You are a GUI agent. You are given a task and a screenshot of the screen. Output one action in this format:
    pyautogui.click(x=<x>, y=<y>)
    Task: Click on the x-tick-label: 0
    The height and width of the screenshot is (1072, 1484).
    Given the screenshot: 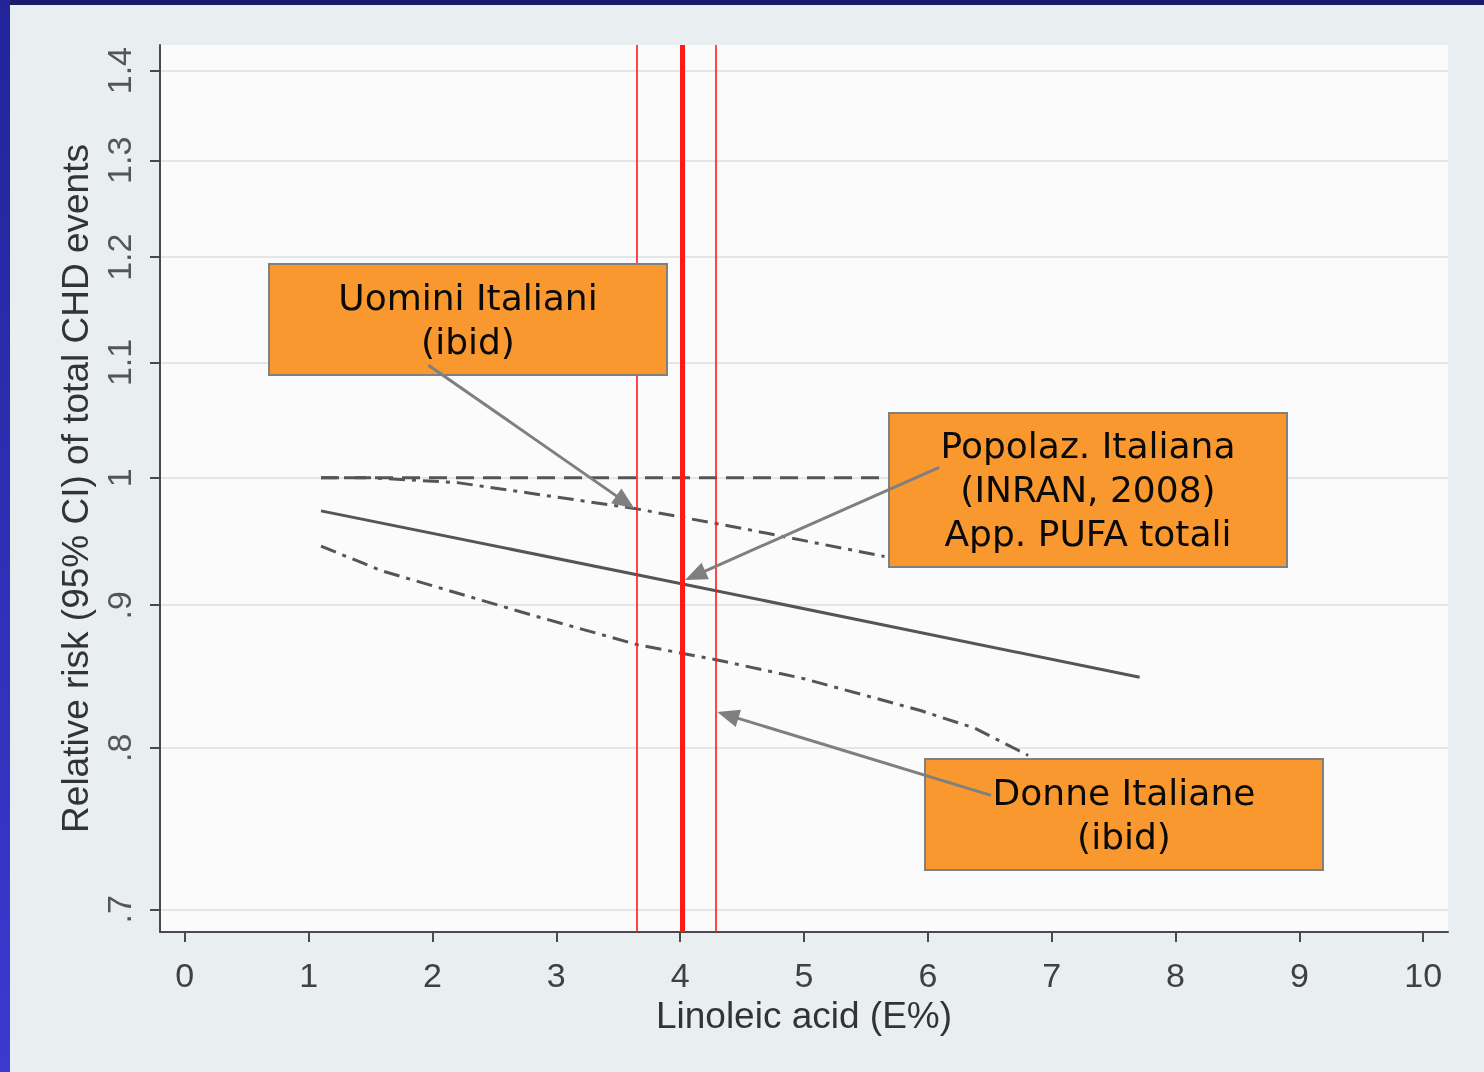 What is the action you would take?
    pyautogui.click(x=185, y=975)
    